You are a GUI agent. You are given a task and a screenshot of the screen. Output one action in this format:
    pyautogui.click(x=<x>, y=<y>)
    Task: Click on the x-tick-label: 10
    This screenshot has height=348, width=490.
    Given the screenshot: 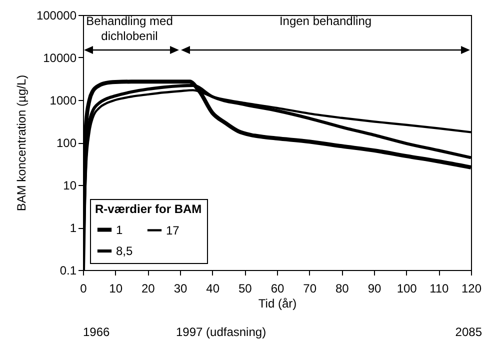 What is the action you would take?
    pyautogui.click(x=116, y=289)
    